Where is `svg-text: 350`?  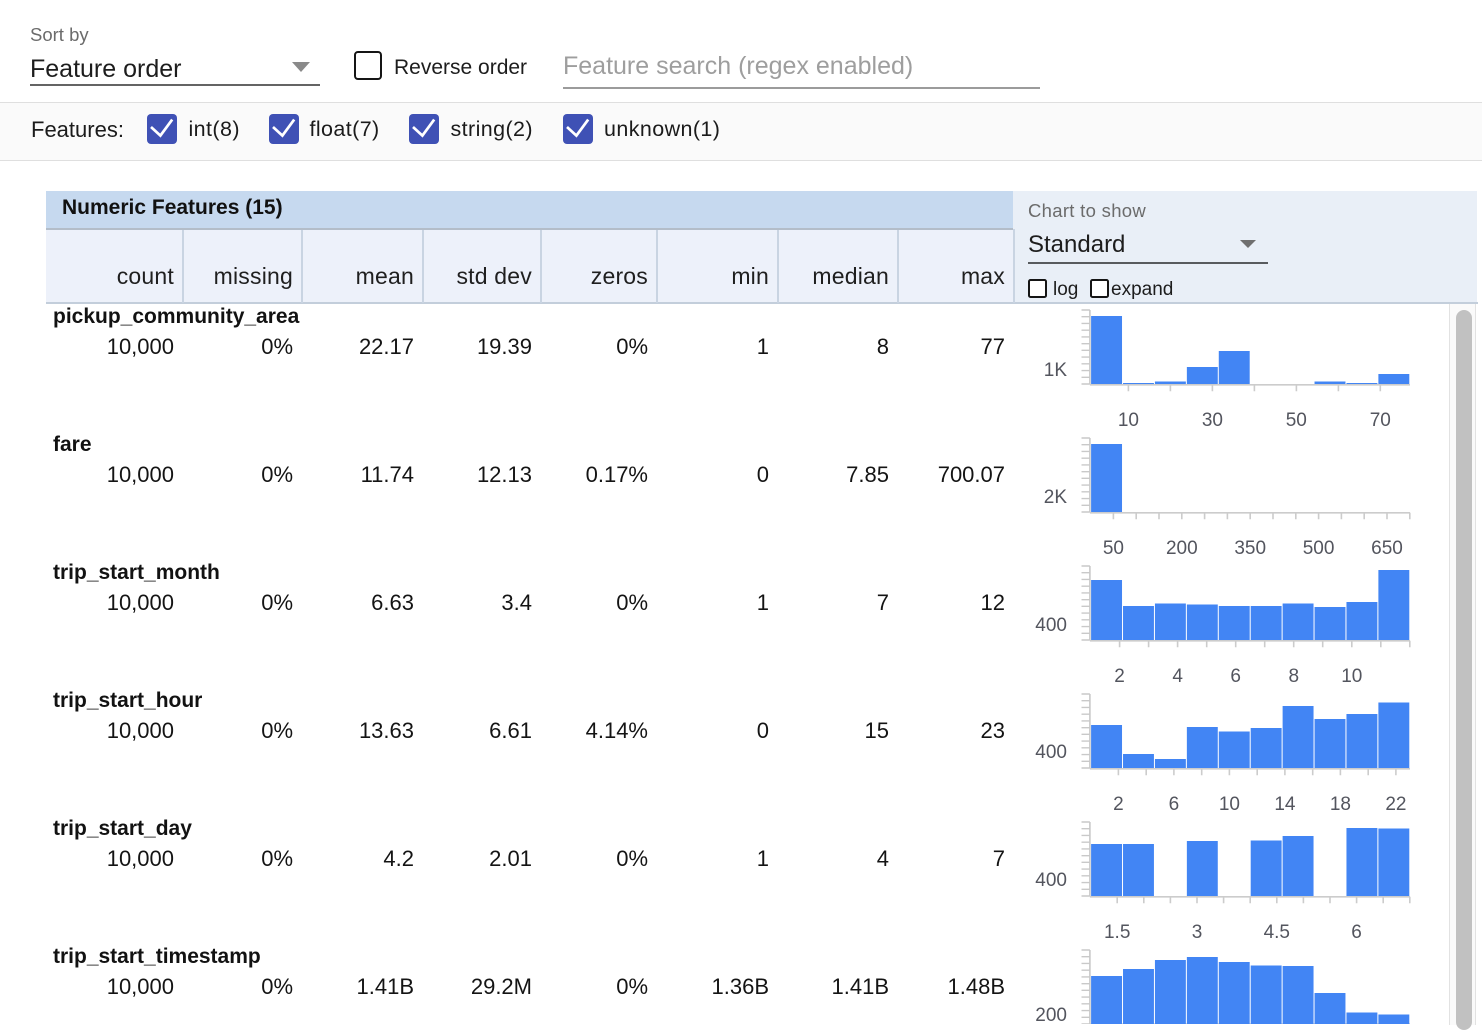 svg-text: 350 is located at coordinates (1250, 548).